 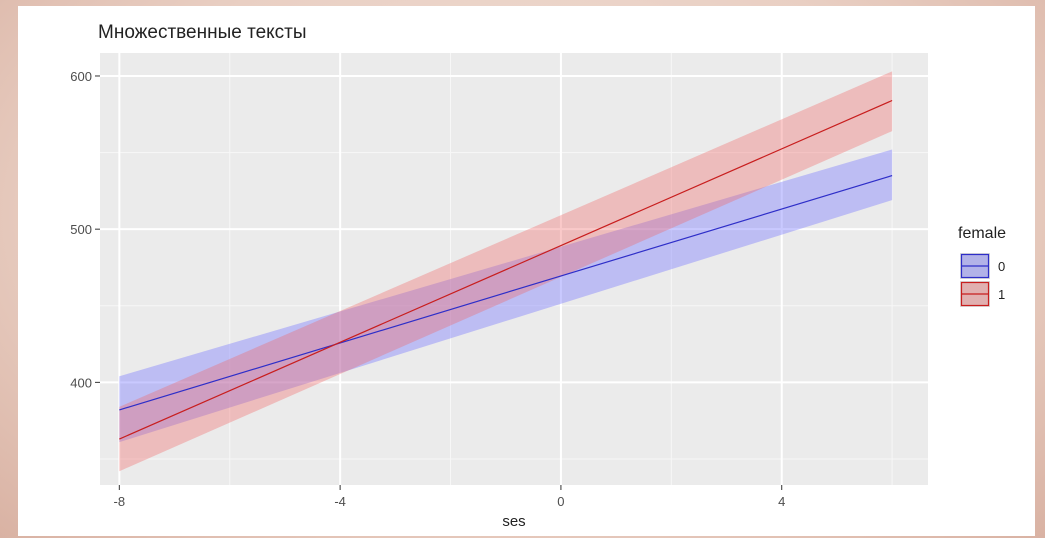 I want to click on legend-title: female, so click(x=982, y=233).